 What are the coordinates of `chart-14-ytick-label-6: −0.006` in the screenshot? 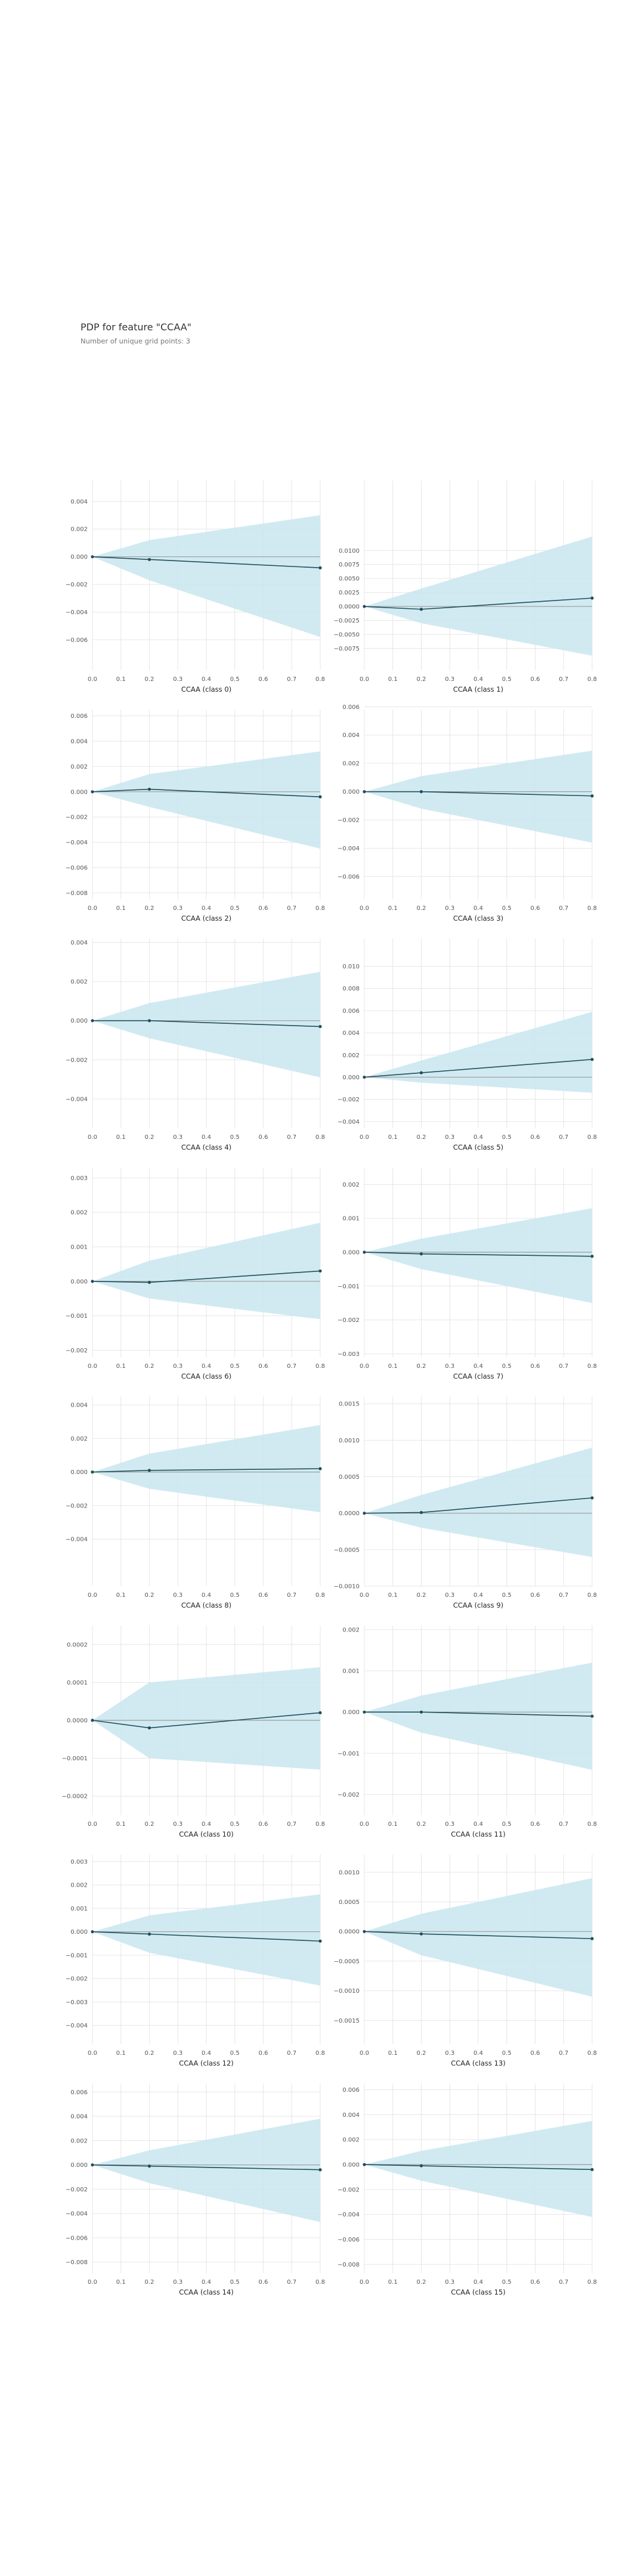 It's located at (77, 2238).